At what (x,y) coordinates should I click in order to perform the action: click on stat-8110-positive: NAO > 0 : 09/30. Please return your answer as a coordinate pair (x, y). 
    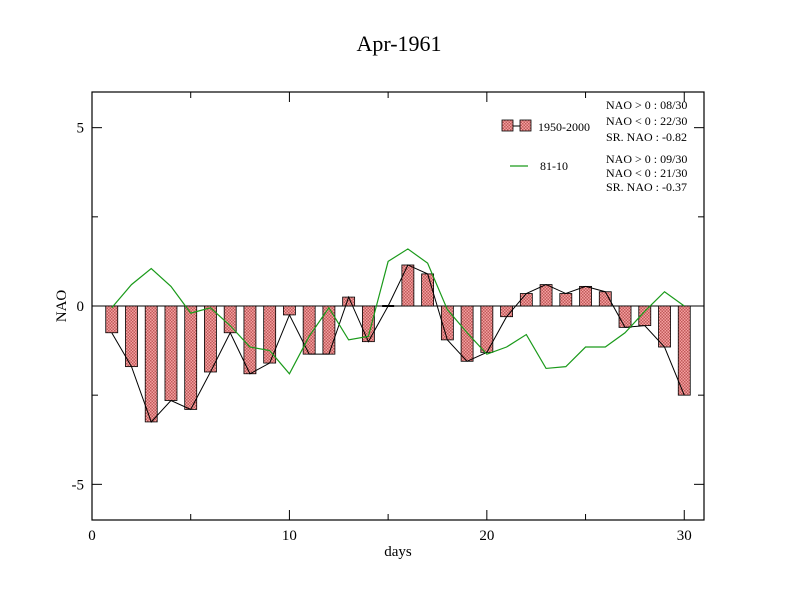
    Looking at the image, I should click on (646, 159).